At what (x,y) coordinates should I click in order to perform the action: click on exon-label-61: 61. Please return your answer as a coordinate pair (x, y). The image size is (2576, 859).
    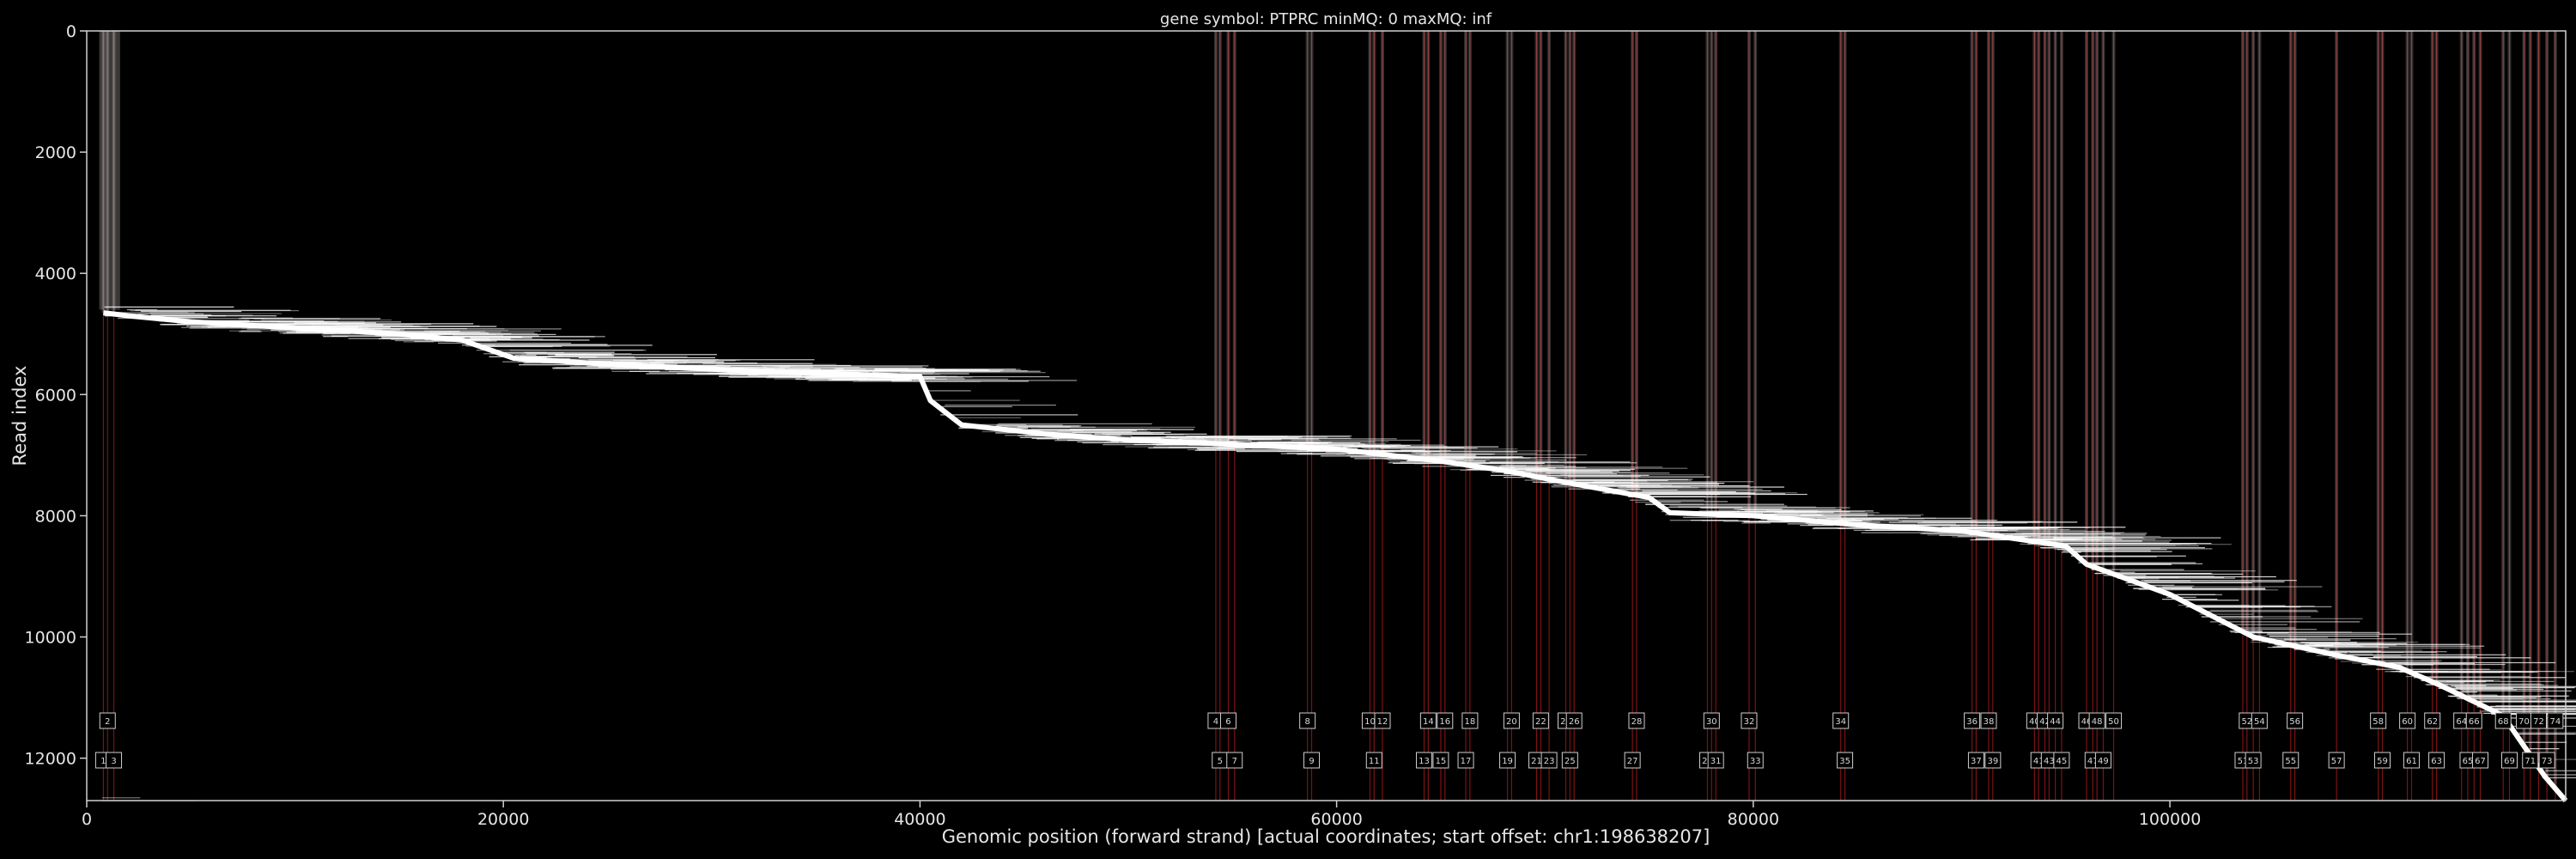
    Looking at the image, I should click on (2412, 761).